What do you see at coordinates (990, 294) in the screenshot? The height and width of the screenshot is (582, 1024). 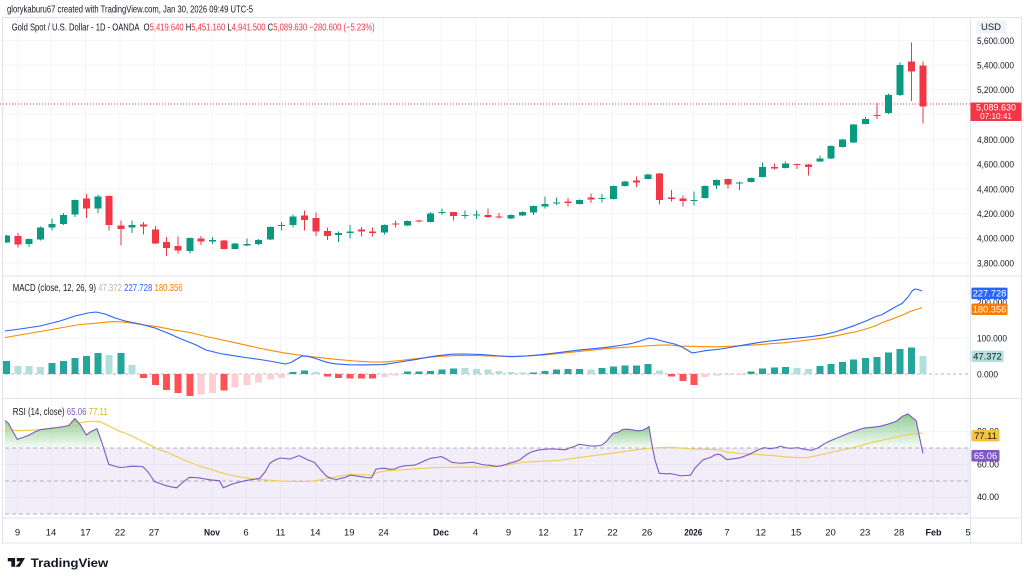 I see `svg-text: 227.728` at bounding box center [990, 294].